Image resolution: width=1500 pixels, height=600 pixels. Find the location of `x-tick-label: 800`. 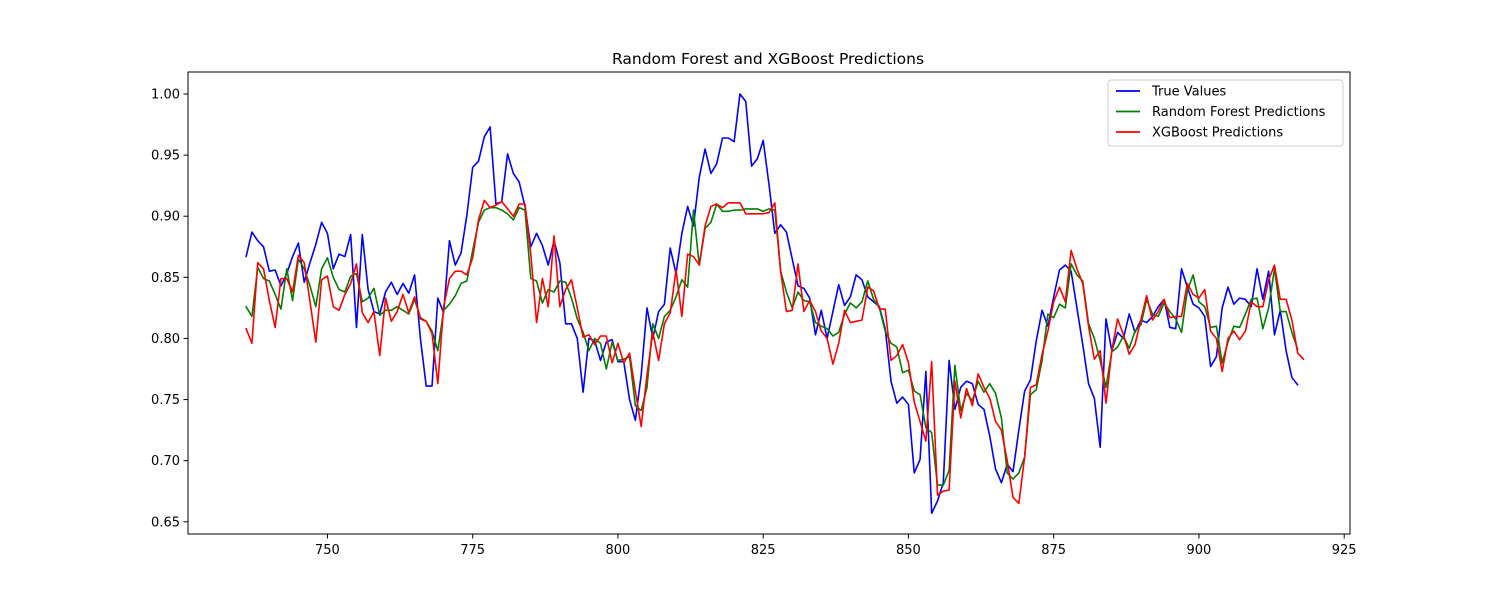

x-tick-label: 800 is located at coordinates (618, 550).